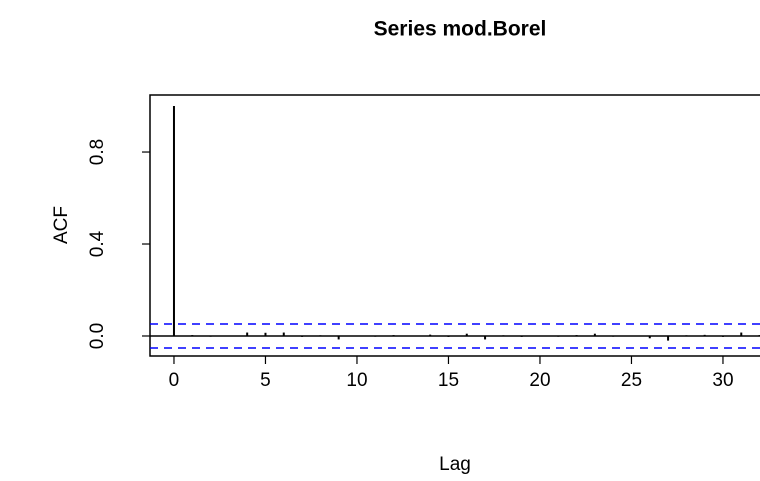 This screenshot has width=760, height=481. I want to click on x-tick-label: 30, so click(722, 380).